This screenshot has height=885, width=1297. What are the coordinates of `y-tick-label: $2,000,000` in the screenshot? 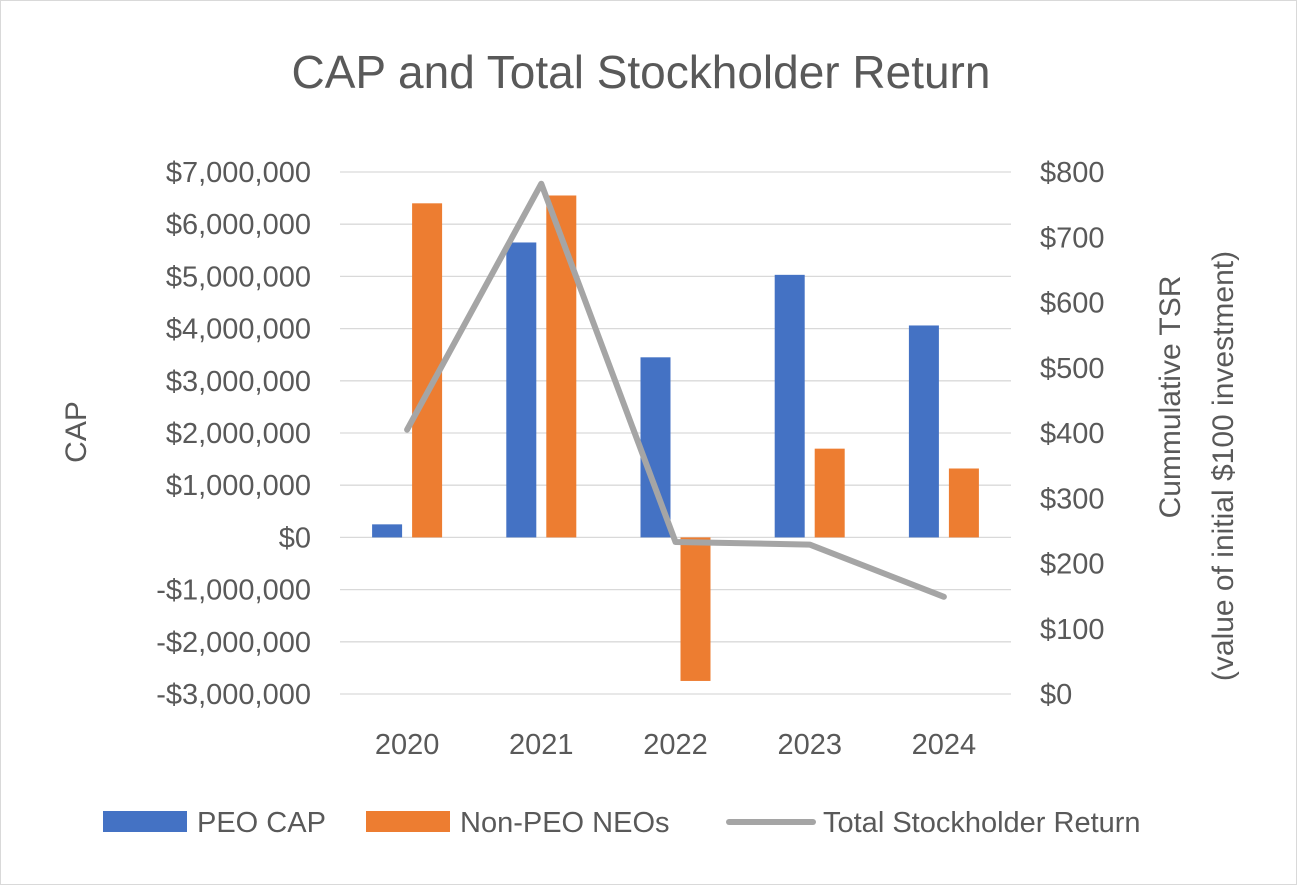 It's located at (238, 434).